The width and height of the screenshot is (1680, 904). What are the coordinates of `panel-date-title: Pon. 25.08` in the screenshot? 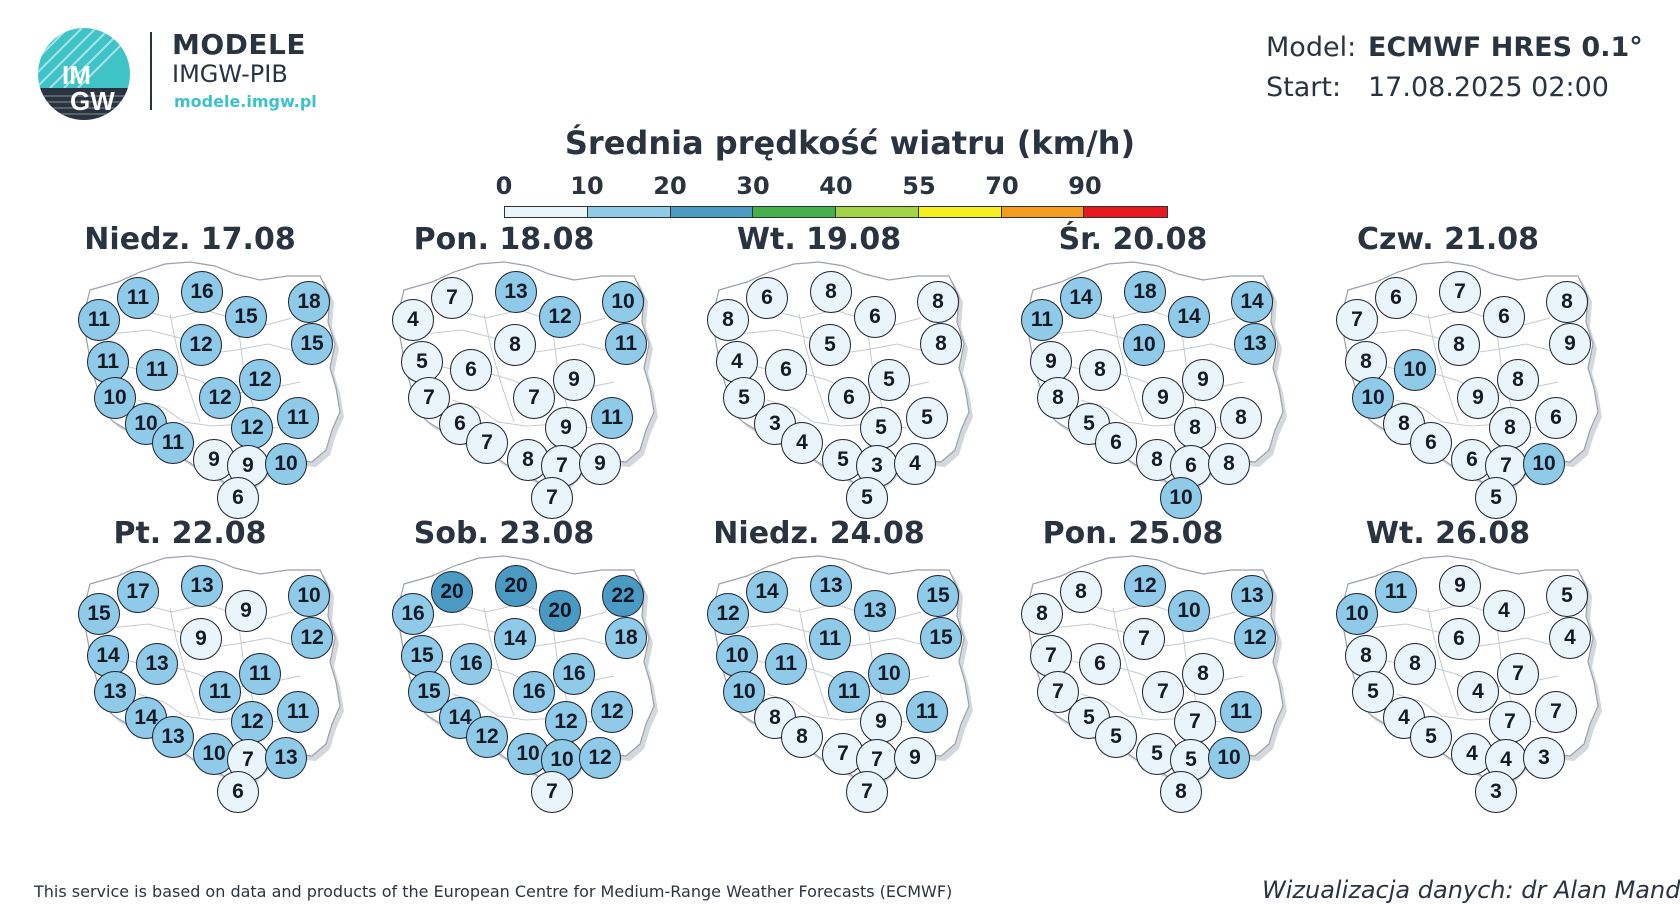 It's located at (1133, 533).